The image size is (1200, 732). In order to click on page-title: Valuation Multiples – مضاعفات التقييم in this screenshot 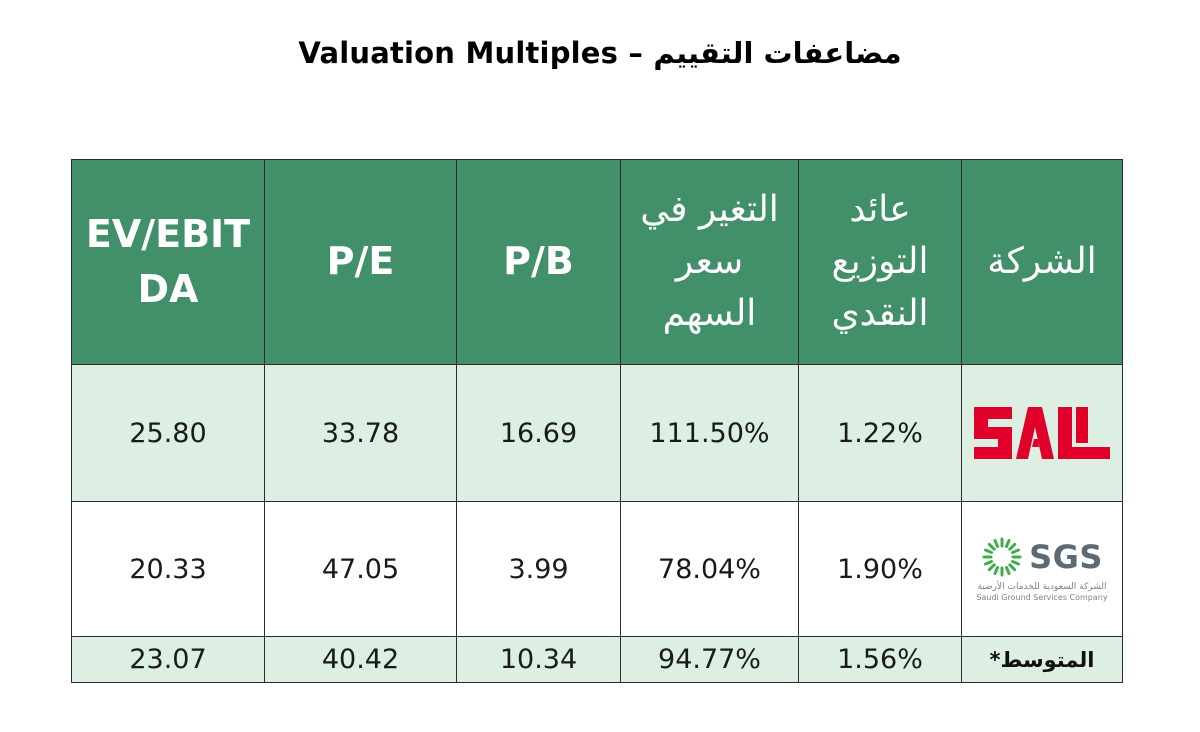, I will do `click(600, 53)`.